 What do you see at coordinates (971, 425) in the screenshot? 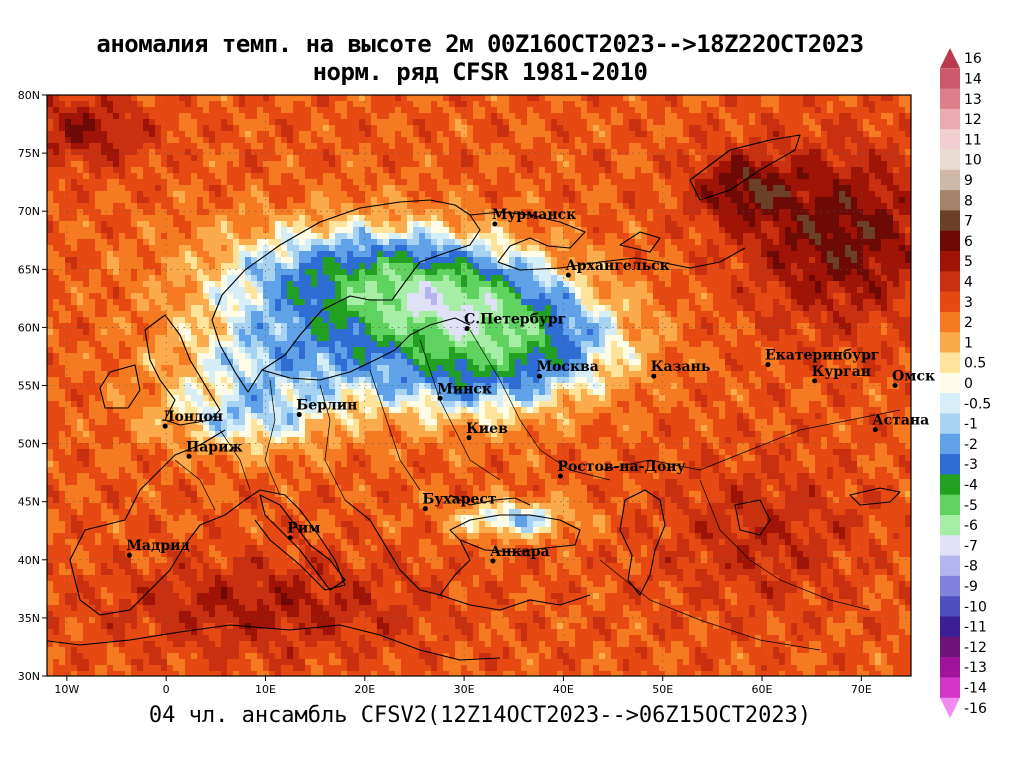
I see `colorbar-label: -1` at bounding box center [971, 425].